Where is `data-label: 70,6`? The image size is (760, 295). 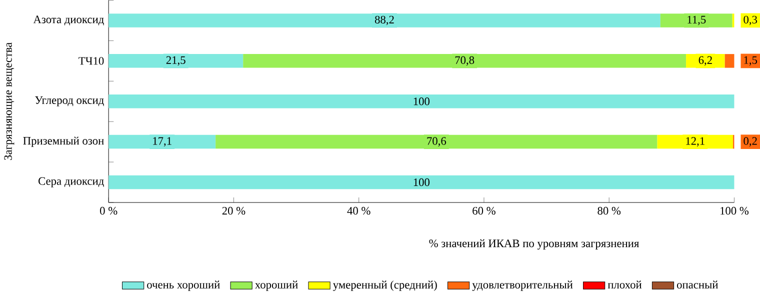 data-label: 70,6 is located at coordinates (436, 141).